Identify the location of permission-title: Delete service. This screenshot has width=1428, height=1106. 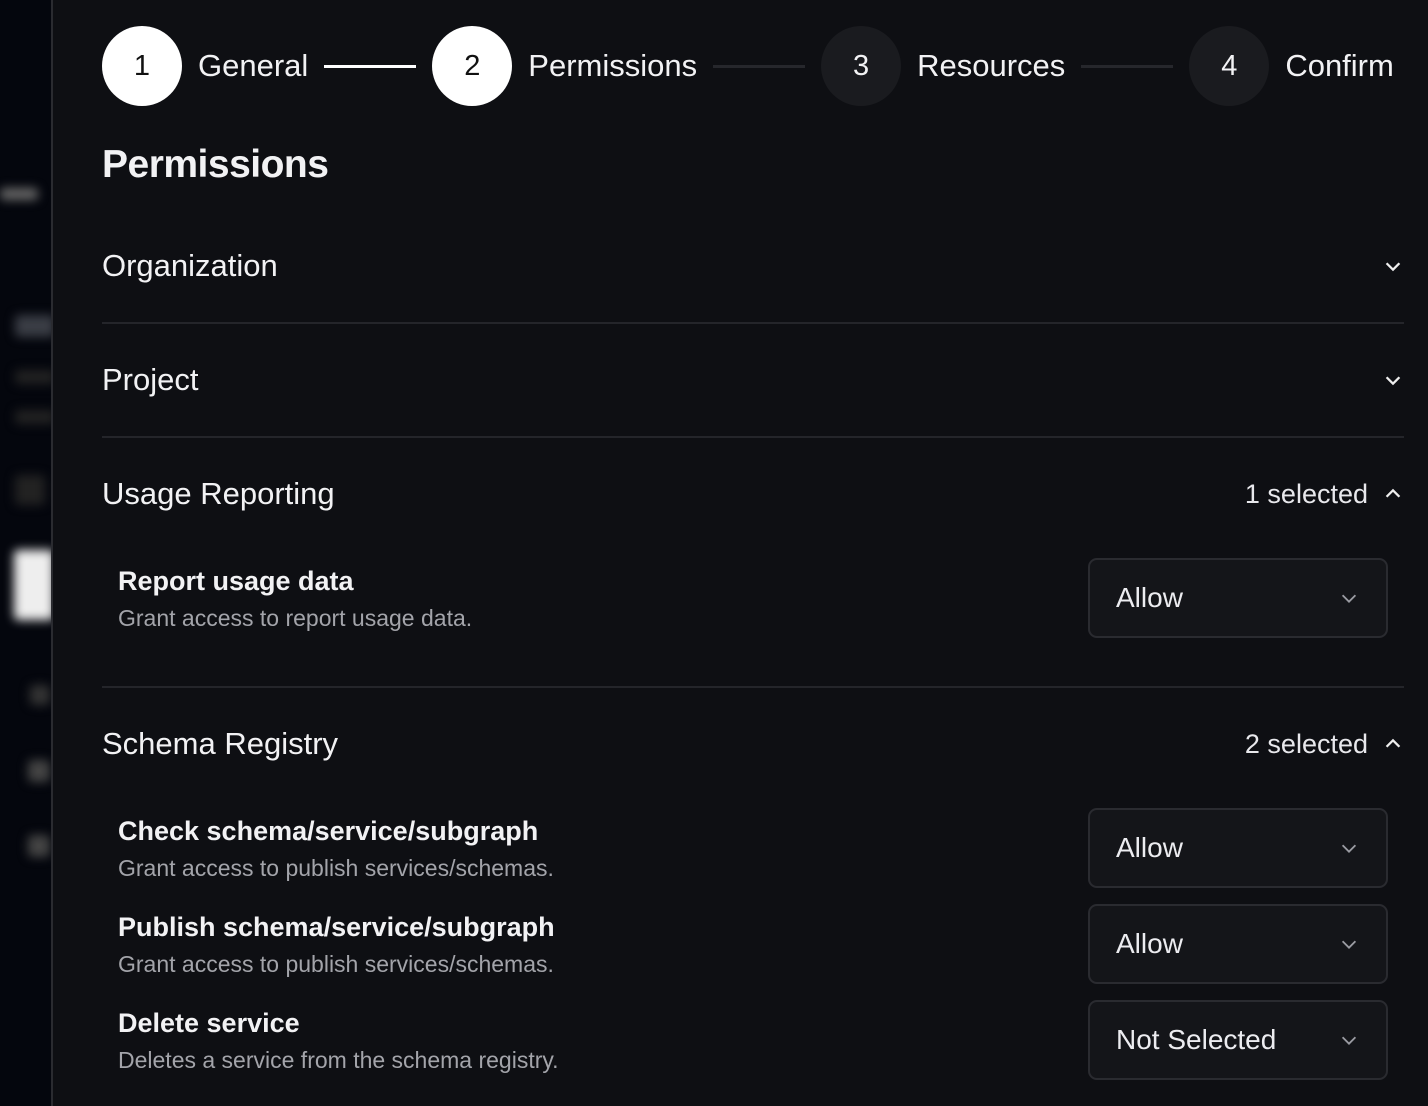
(209, 1023).